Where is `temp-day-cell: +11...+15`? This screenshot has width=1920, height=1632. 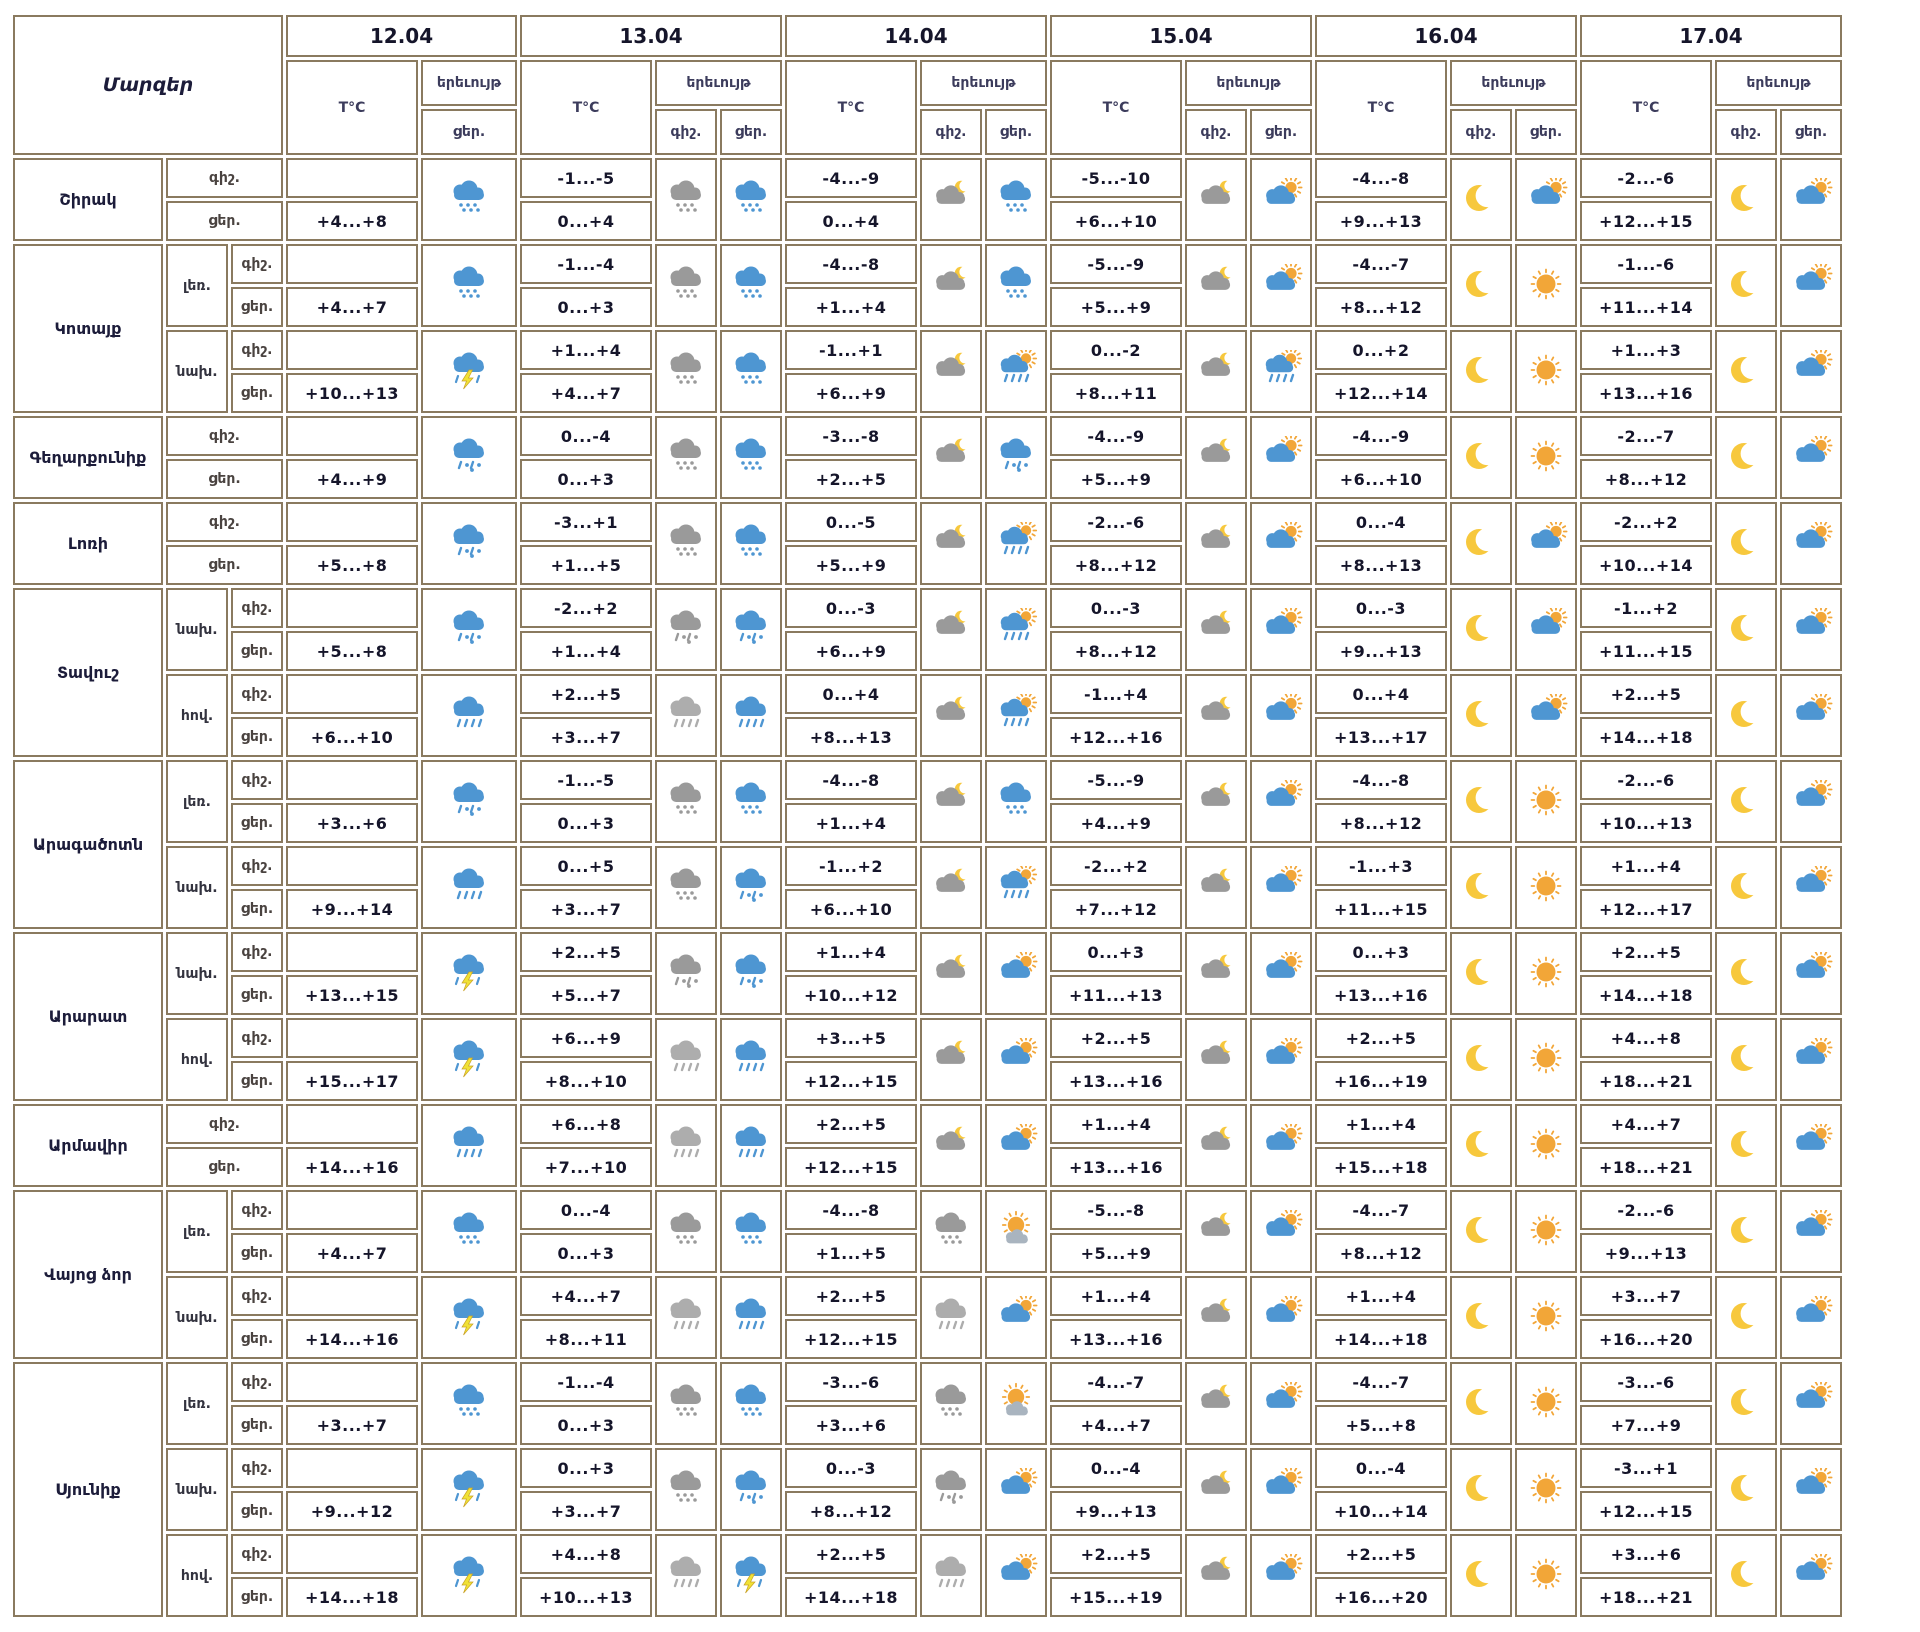 temp-day-cell: +11...+15 is located at coordinates (1381, 909).